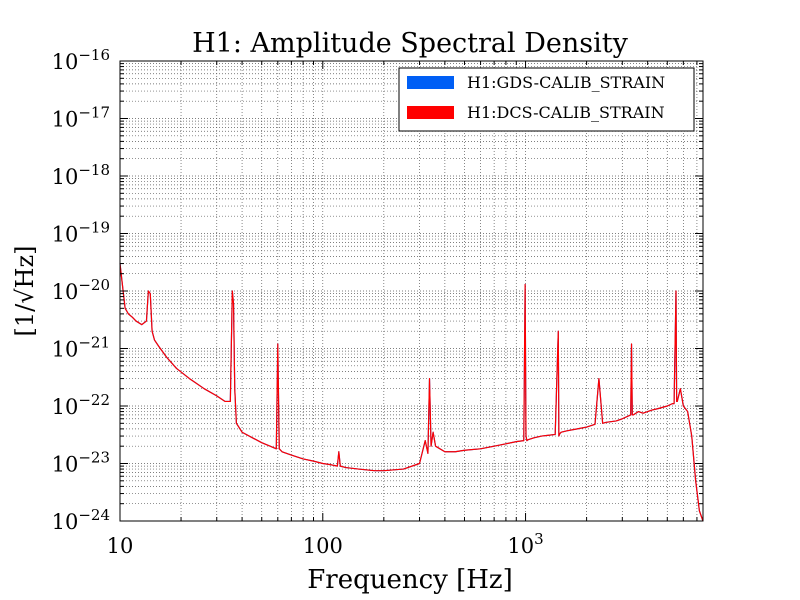 Image resolution: width=800 pixels, height=600 pixels. What do you see at coordinates (430, 112) in the screenshot?
I see `legend-swatch-dcs` at bounding box center [430, 112].